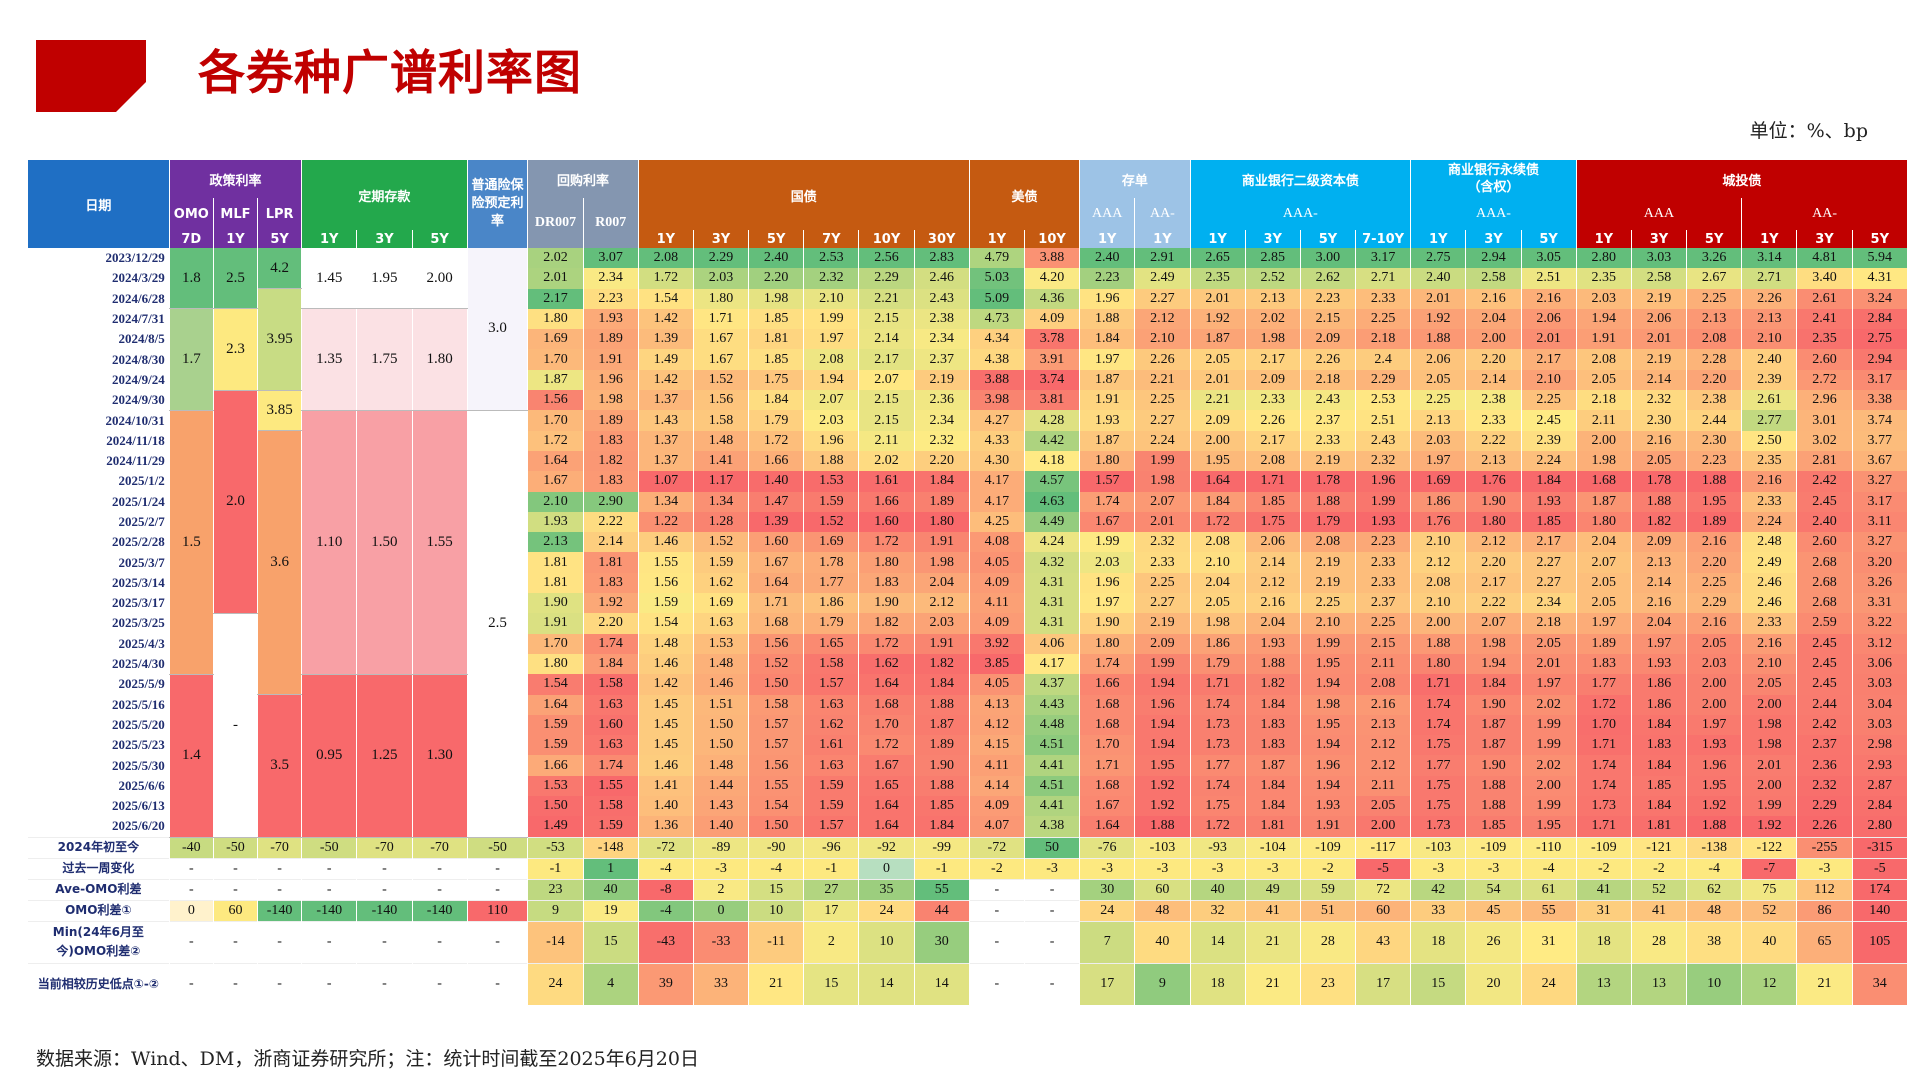 The width and height of the screenshot is (1920, 1080). What do you see at coordinates (997, 501) in the screenshot?
I see `rate-cell: 4.17` at bounding box center [997, 501].